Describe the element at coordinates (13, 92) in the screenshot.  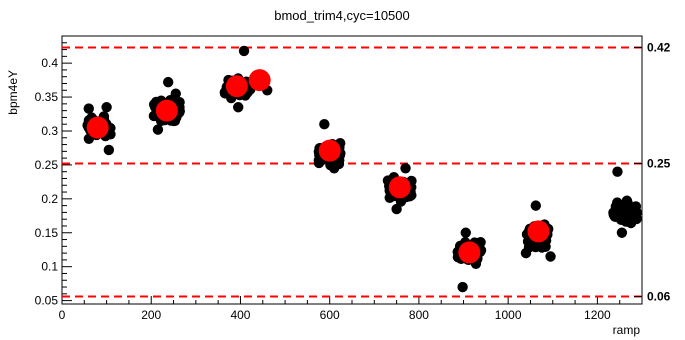
I see `y-axis-label: bpm4eY` at that location.